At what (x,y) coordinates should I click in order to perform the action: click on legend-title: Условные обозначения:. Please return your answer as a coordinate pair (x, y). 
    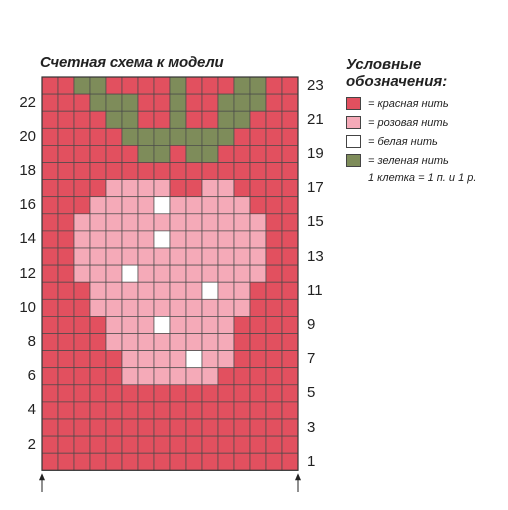
    Looking at the image, I should click on (396, 73).